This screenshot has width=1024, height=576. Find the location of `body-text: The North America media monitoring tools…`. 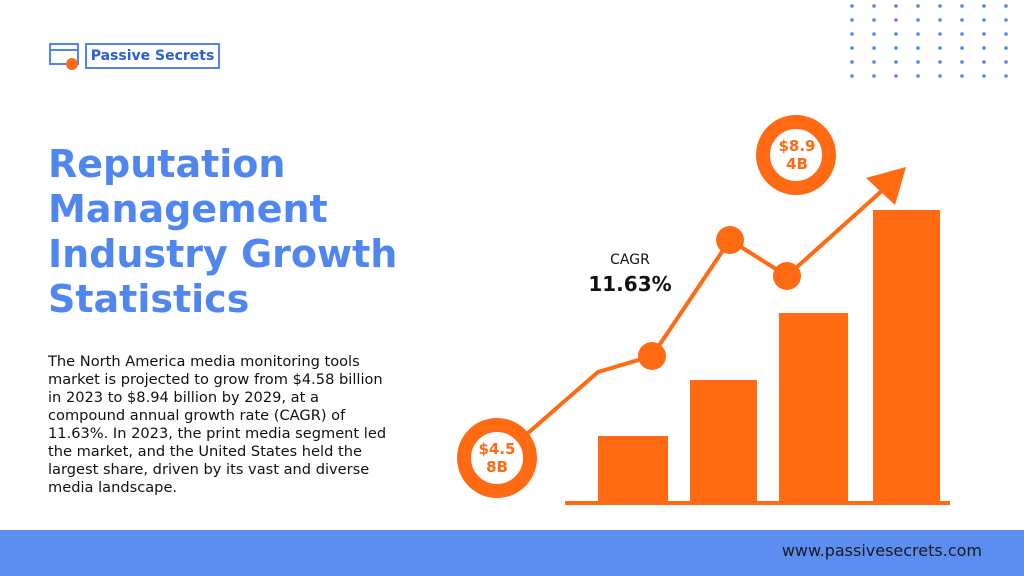

body-text: The North America media monitoring tools… is located at coordinates (217, 424).